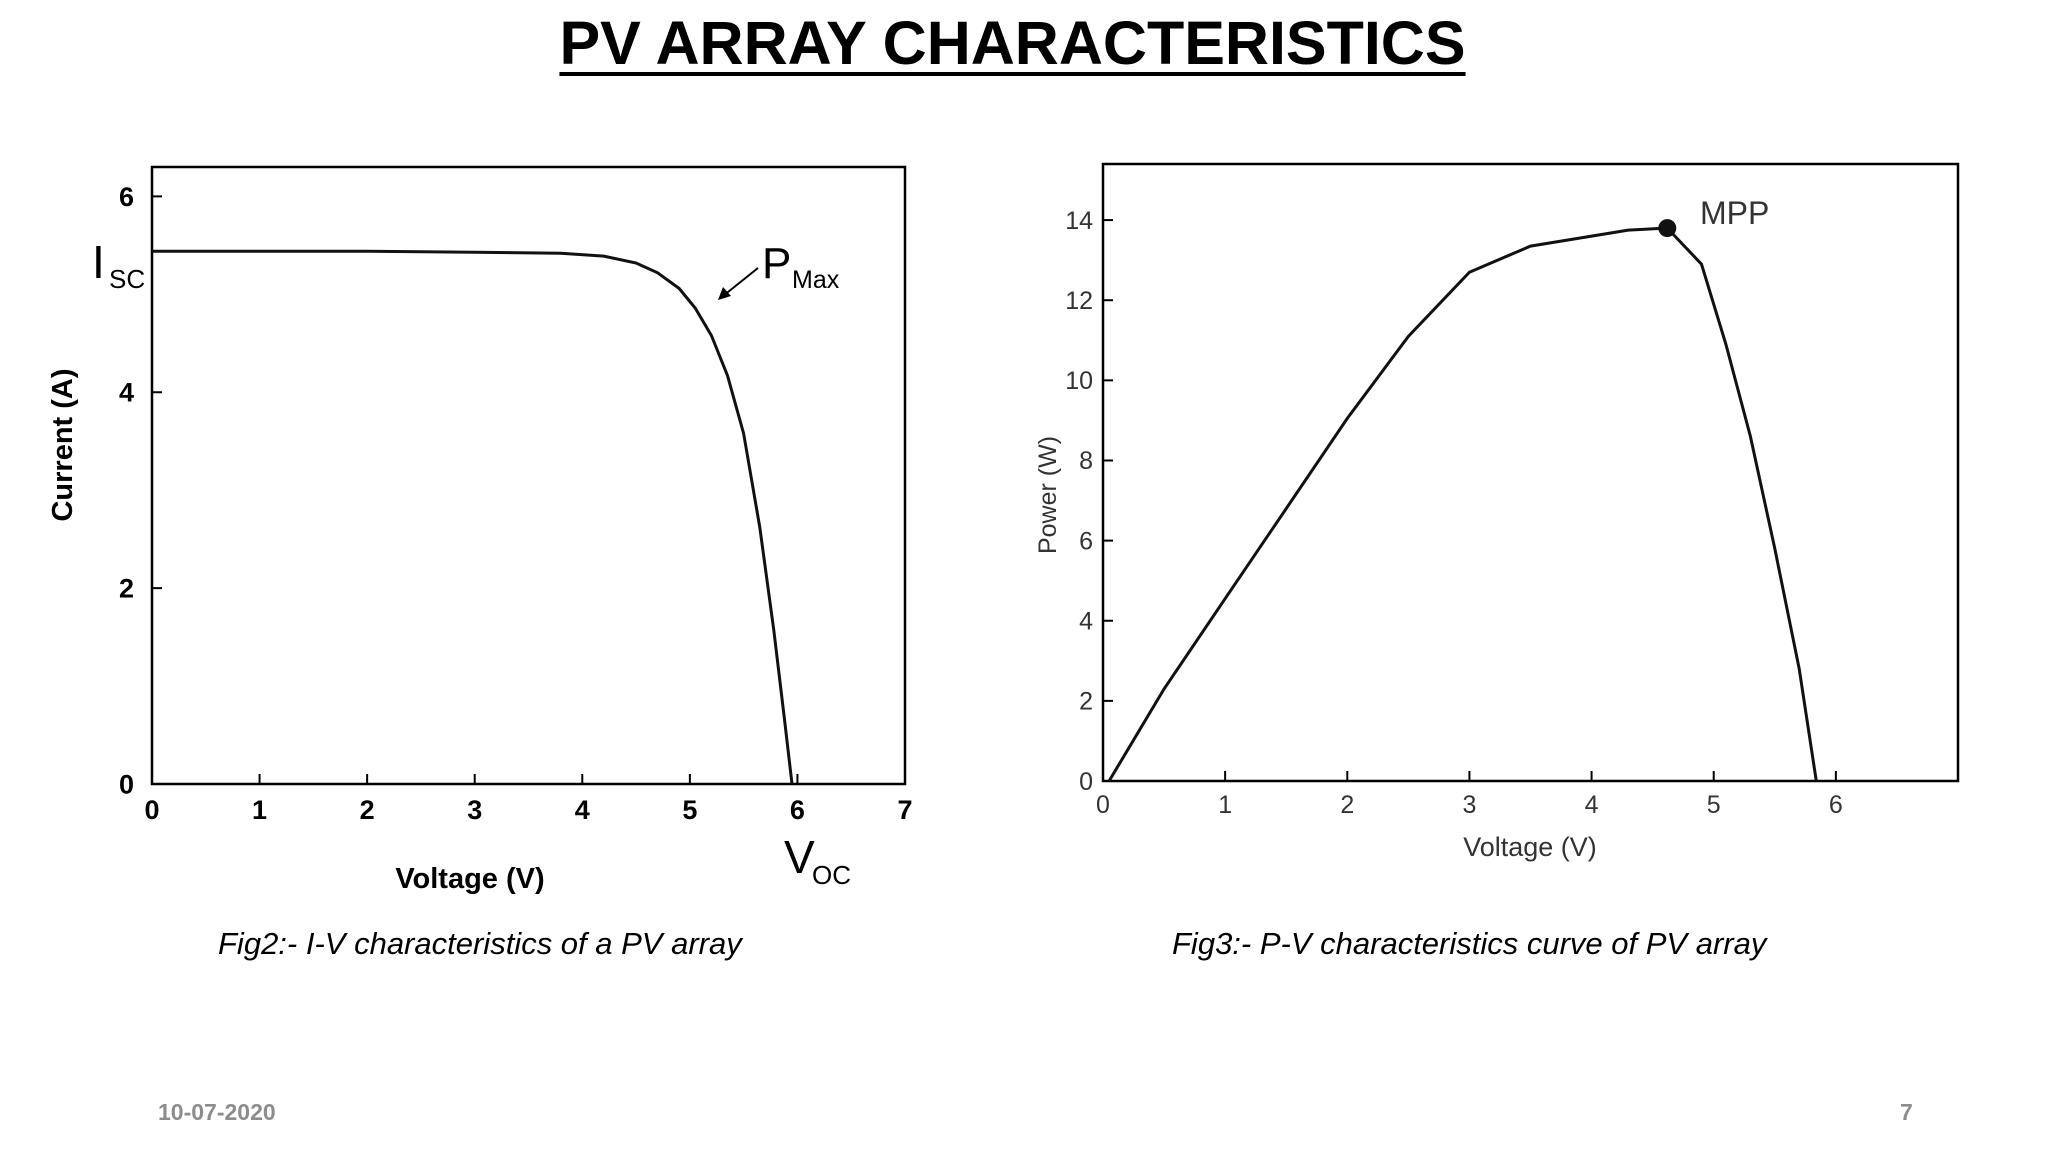 The height and width of the screenshot is (1152, 2048). I want to click on footer-page-number: 7, so click(1906, 1112).